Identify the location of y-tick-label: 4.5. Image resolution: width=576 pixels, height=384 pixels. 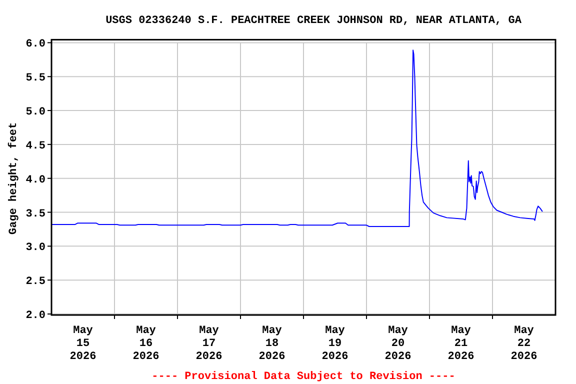
(36, 146).